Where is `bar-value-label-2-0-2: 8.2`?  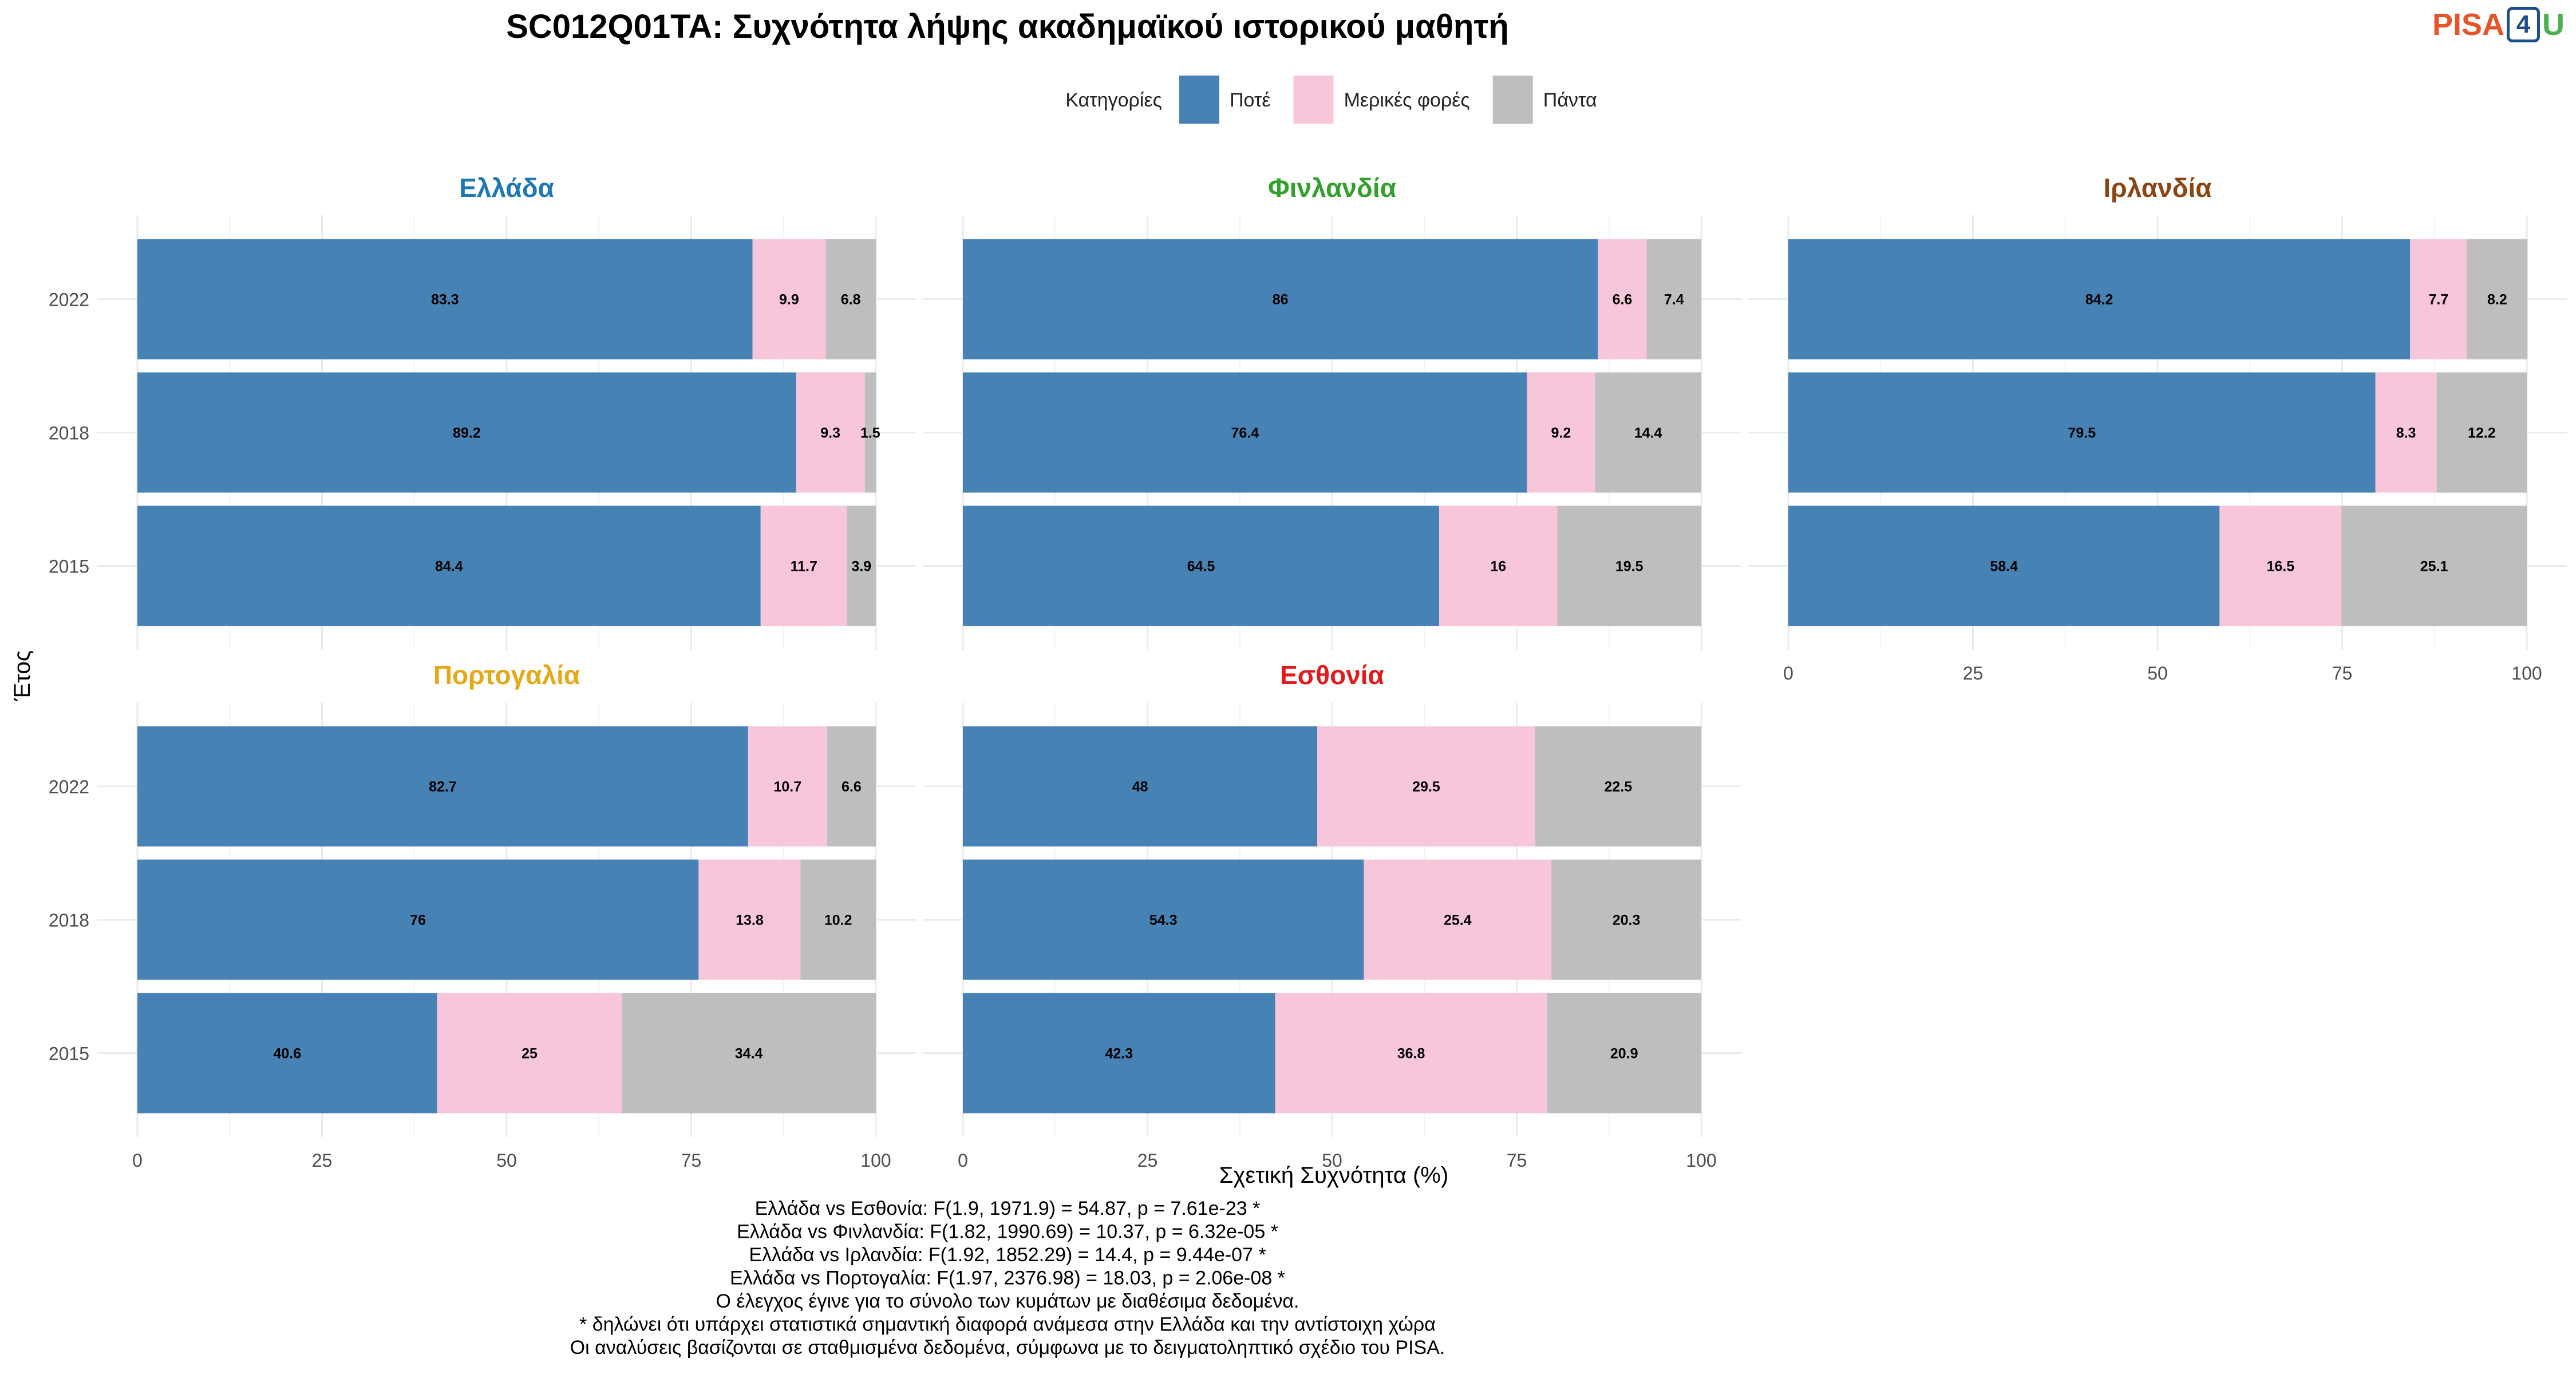 bar-value-label-2-0-2: 8.2 is located at coordinates (2497, 300).